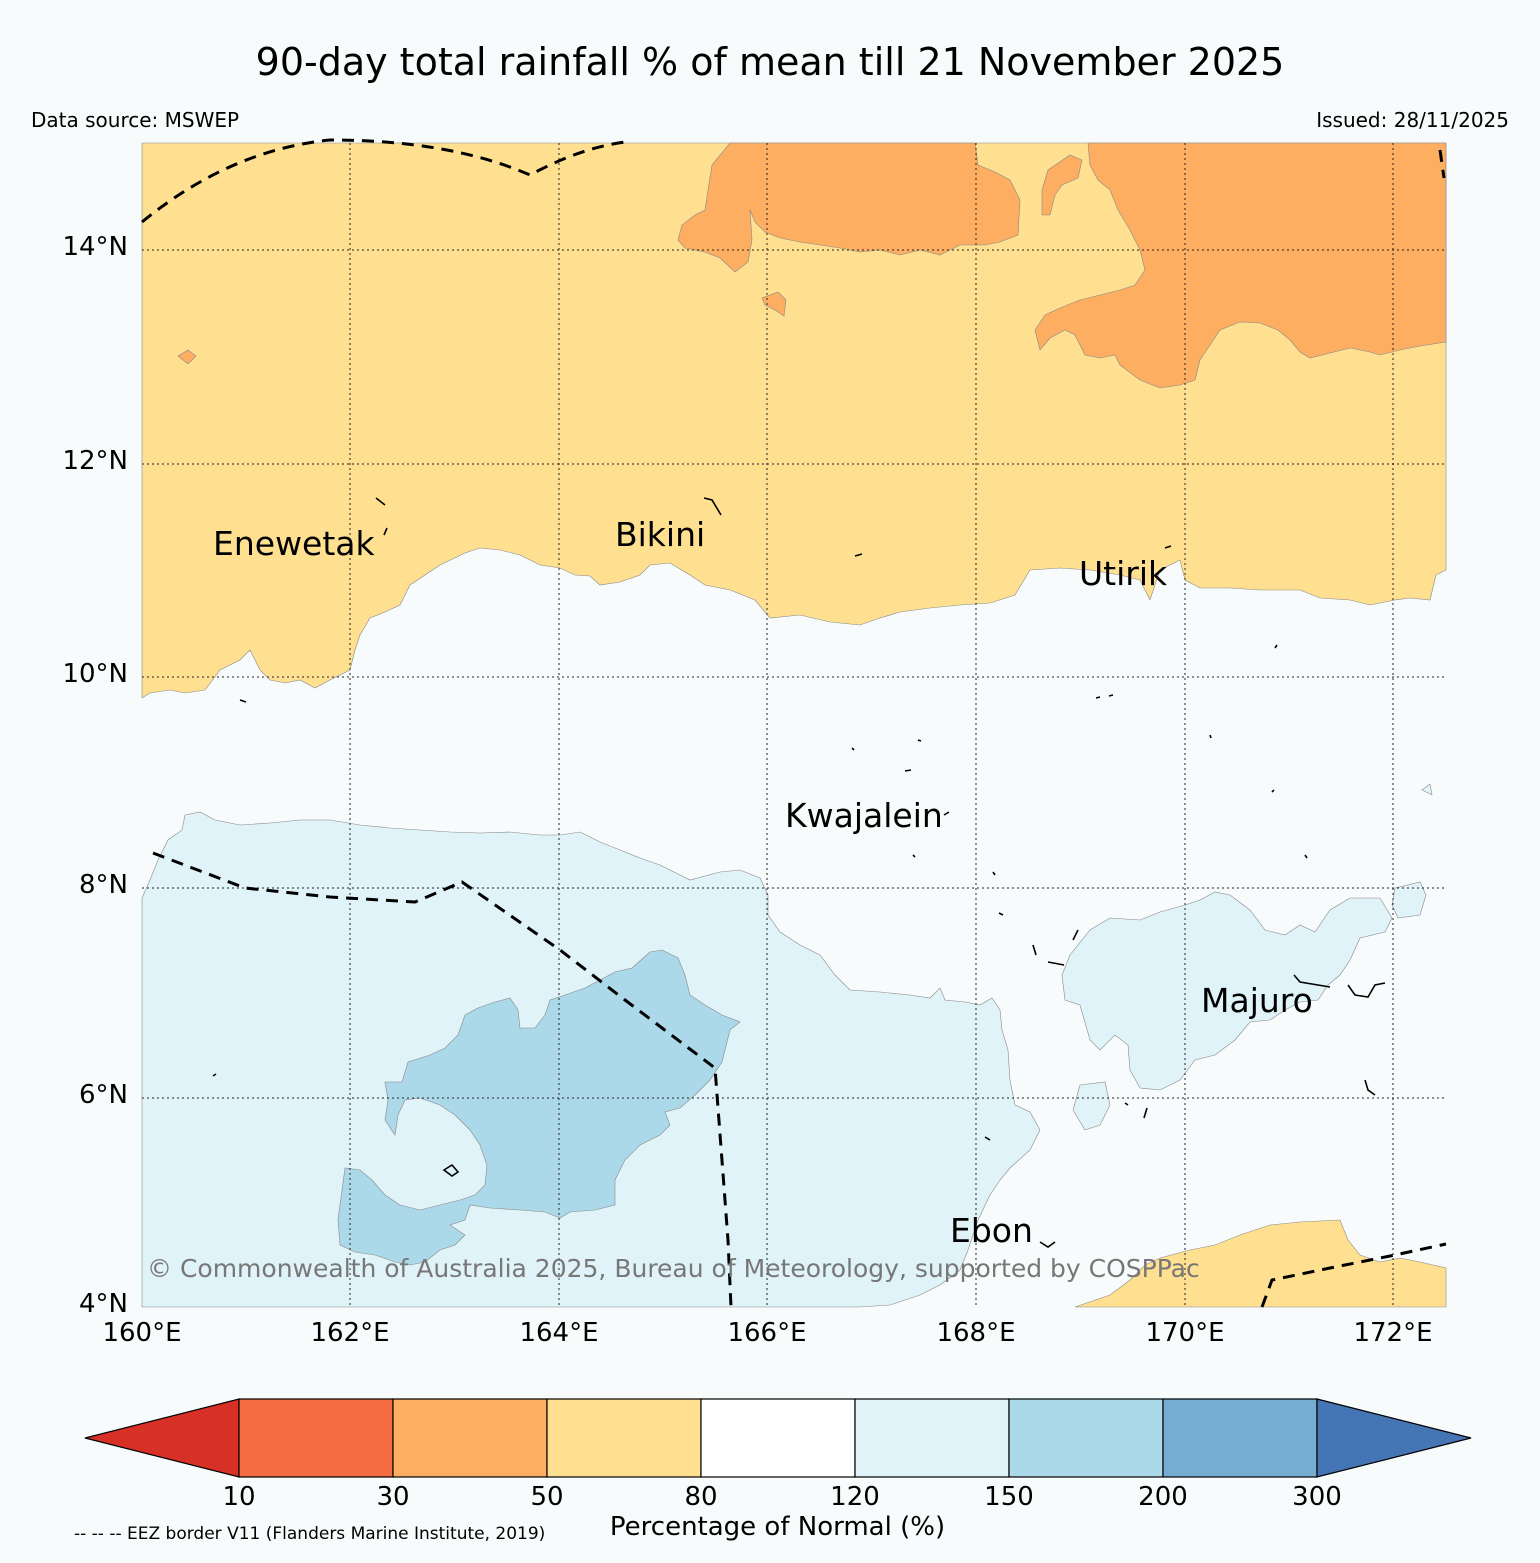  What do you see at coordinates (1185, 1333) in the screenshot?
I see `lon-label-170e: 170°E` at bounding box center [1185, 1333].